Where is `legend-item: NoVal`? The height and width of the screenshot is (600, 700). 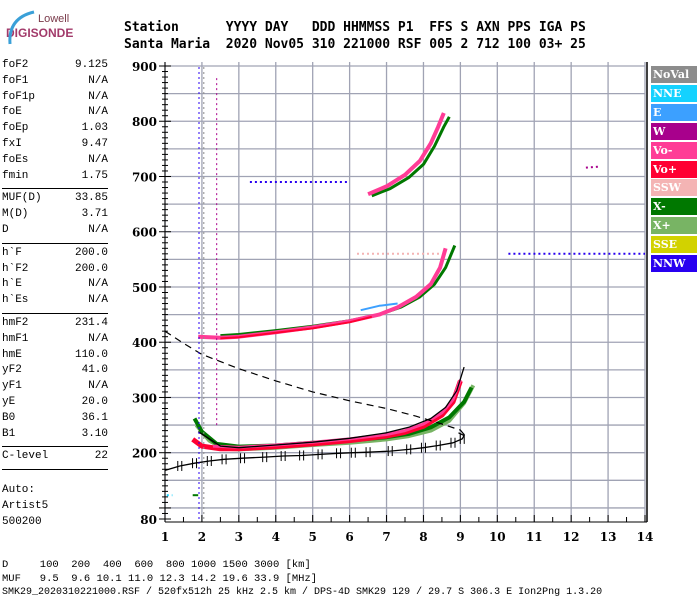 legend-item: NoVal is located at coordinates (674, 74).